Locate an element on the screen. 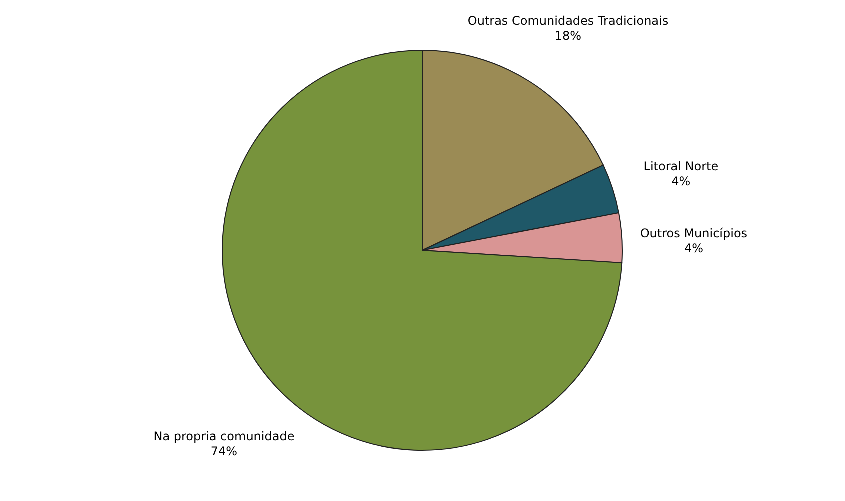 The height and width of the screenshot is (501, 845). slice-label: Outras Comunidades Tradicionais is located at coordinates (568, 21).